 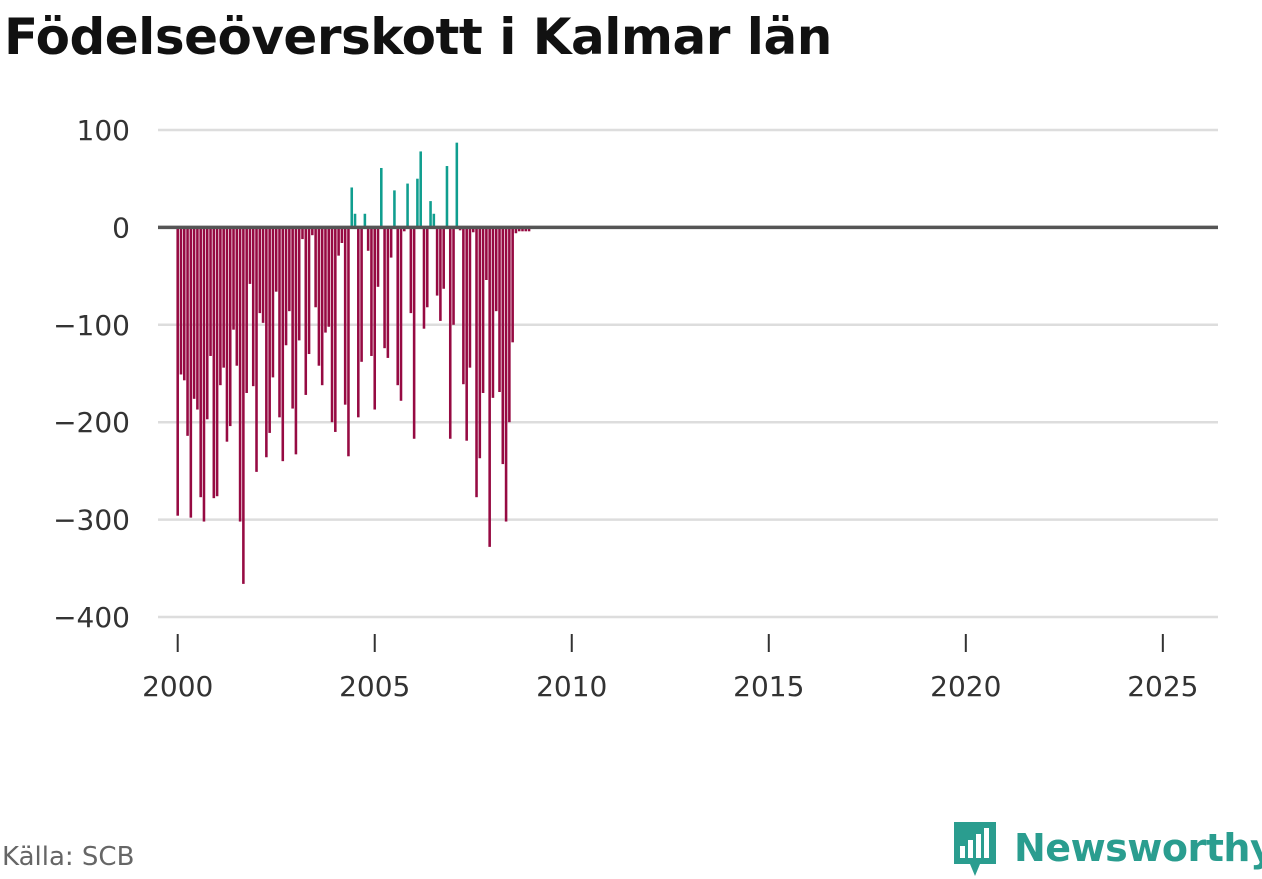 I want to click on brand-name: Newsworthy, so click(x=1138, y=848).